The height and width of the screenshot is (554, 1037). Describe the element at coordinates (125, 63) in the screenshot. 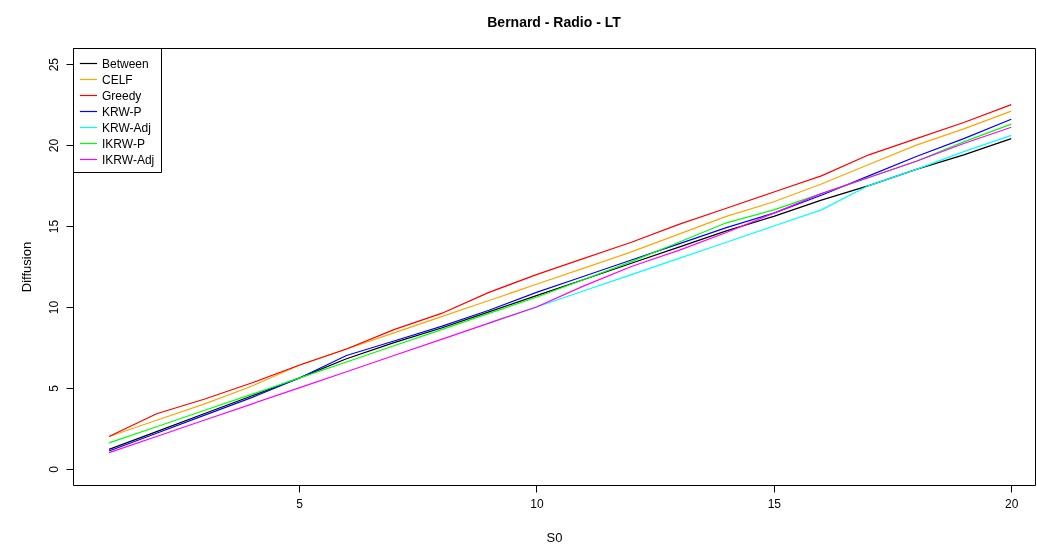

I see `legend-label: Between` at that location.